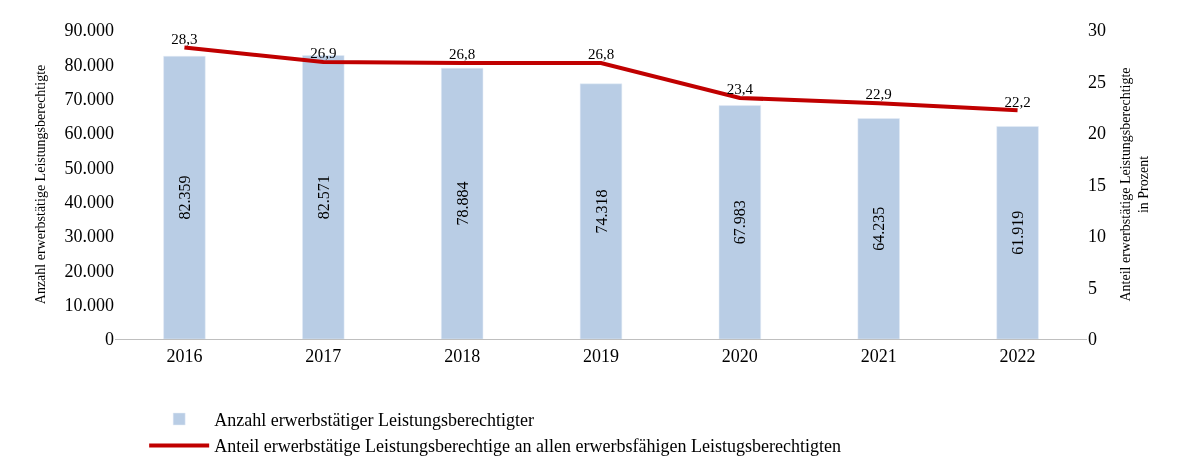  What do you see at coordinates (89, 133) in the screenshot?
I see `y-tick-label: 60.000` at bounding box center [89, 133].